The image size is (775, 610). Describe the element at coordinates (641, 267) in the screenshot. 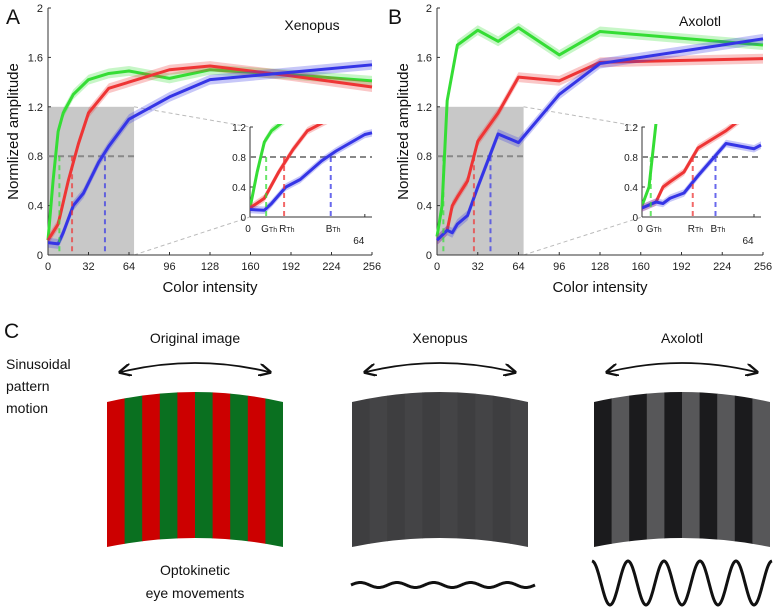

I see `x-tick-label: 160` at that location.